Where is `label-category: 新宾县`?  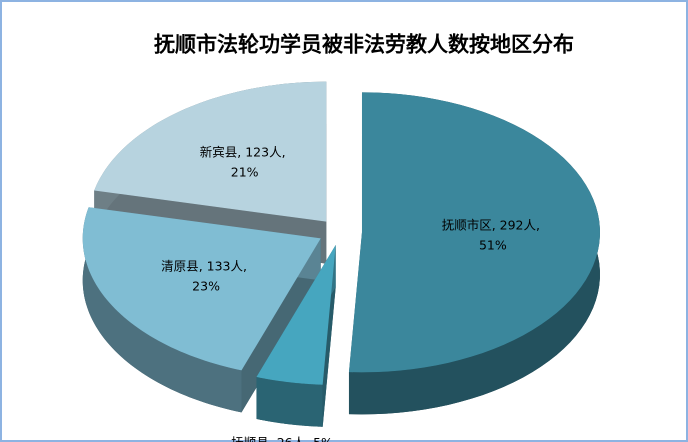 label-category: 新宾县 is located at coordinates (219, 151).